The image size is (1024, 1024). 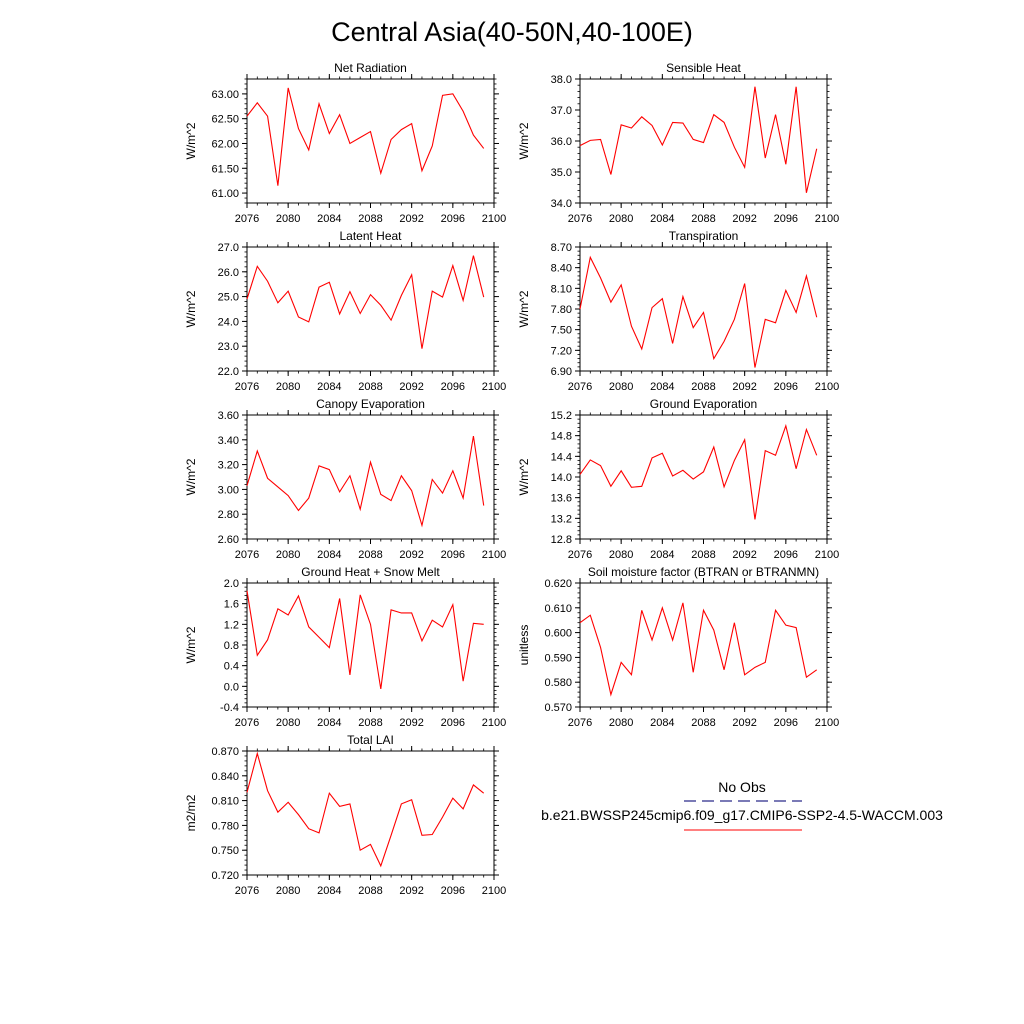 I want to click on y-tick-label: 6.90, so click(x=561, y=372).